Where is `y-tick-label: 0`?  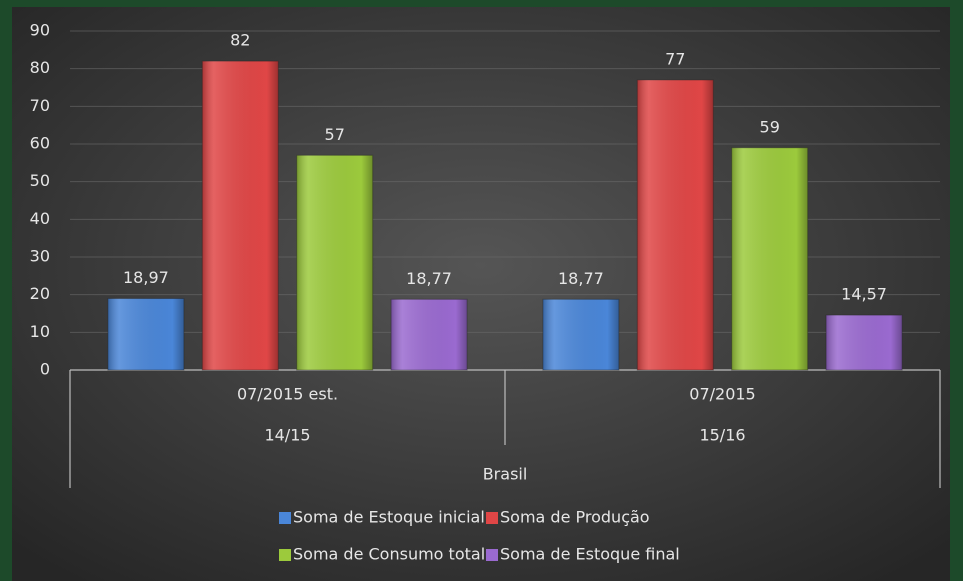 y-tick-label: 0 is located at coordinates (45, 369).